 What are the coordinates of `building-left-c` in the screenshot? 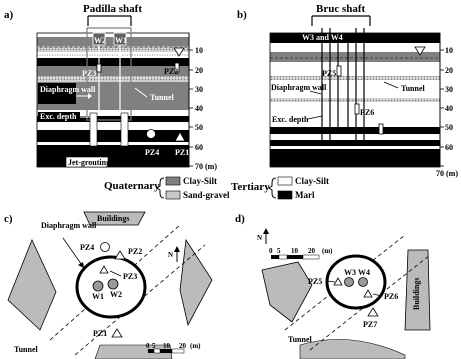 It's located at (32, 284).